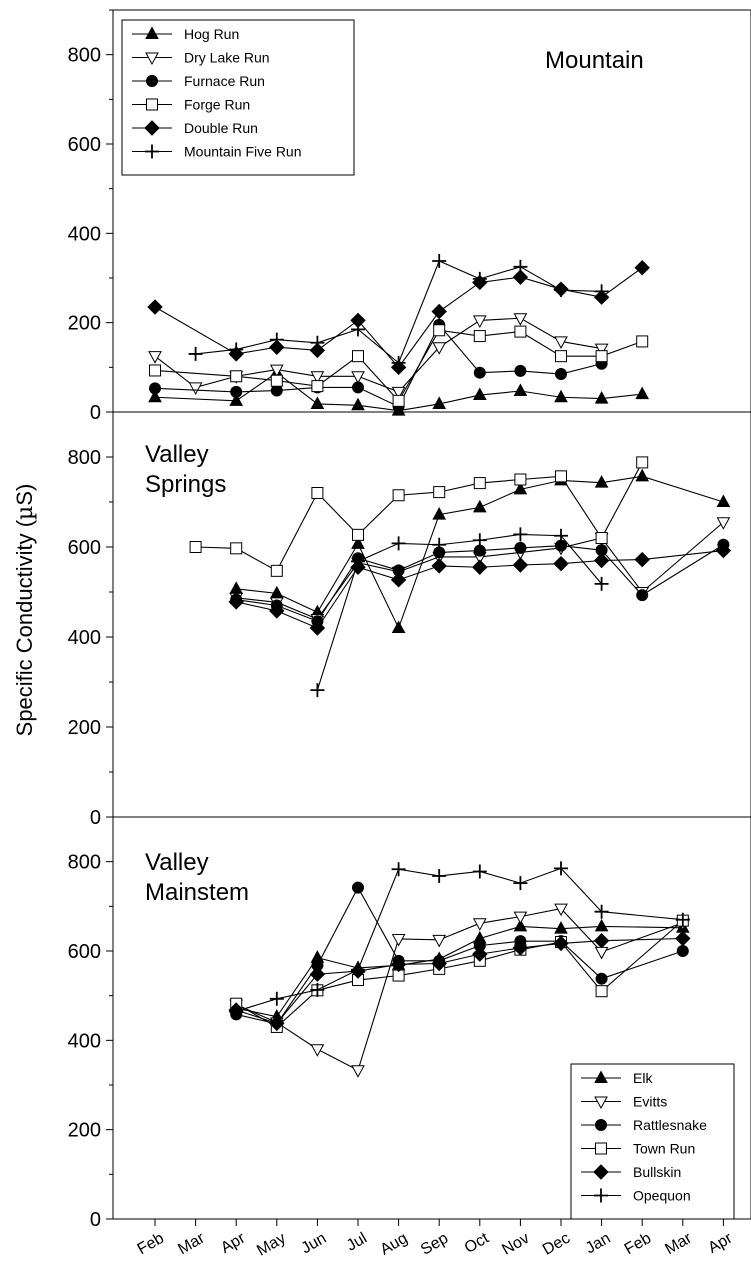 The width and height of the screenshot is (751, 1264). Describe the element at coordinates (84, 458) in the screenshot. I see `y-tick-label: 800` at that location.